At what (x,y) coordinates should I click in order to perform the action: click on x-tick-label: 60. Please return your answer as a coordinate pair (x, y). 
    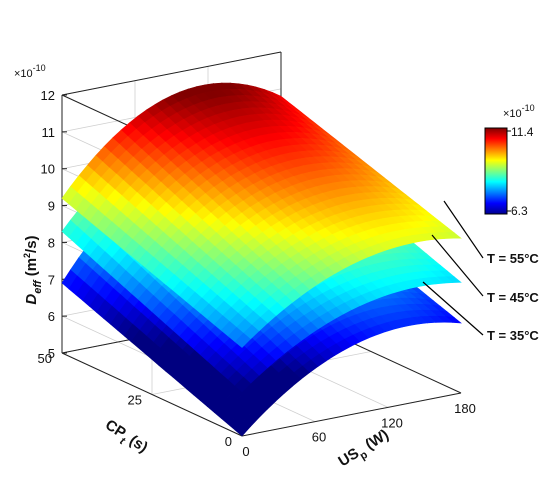
    Looking at the image, I should click on (319, 437).